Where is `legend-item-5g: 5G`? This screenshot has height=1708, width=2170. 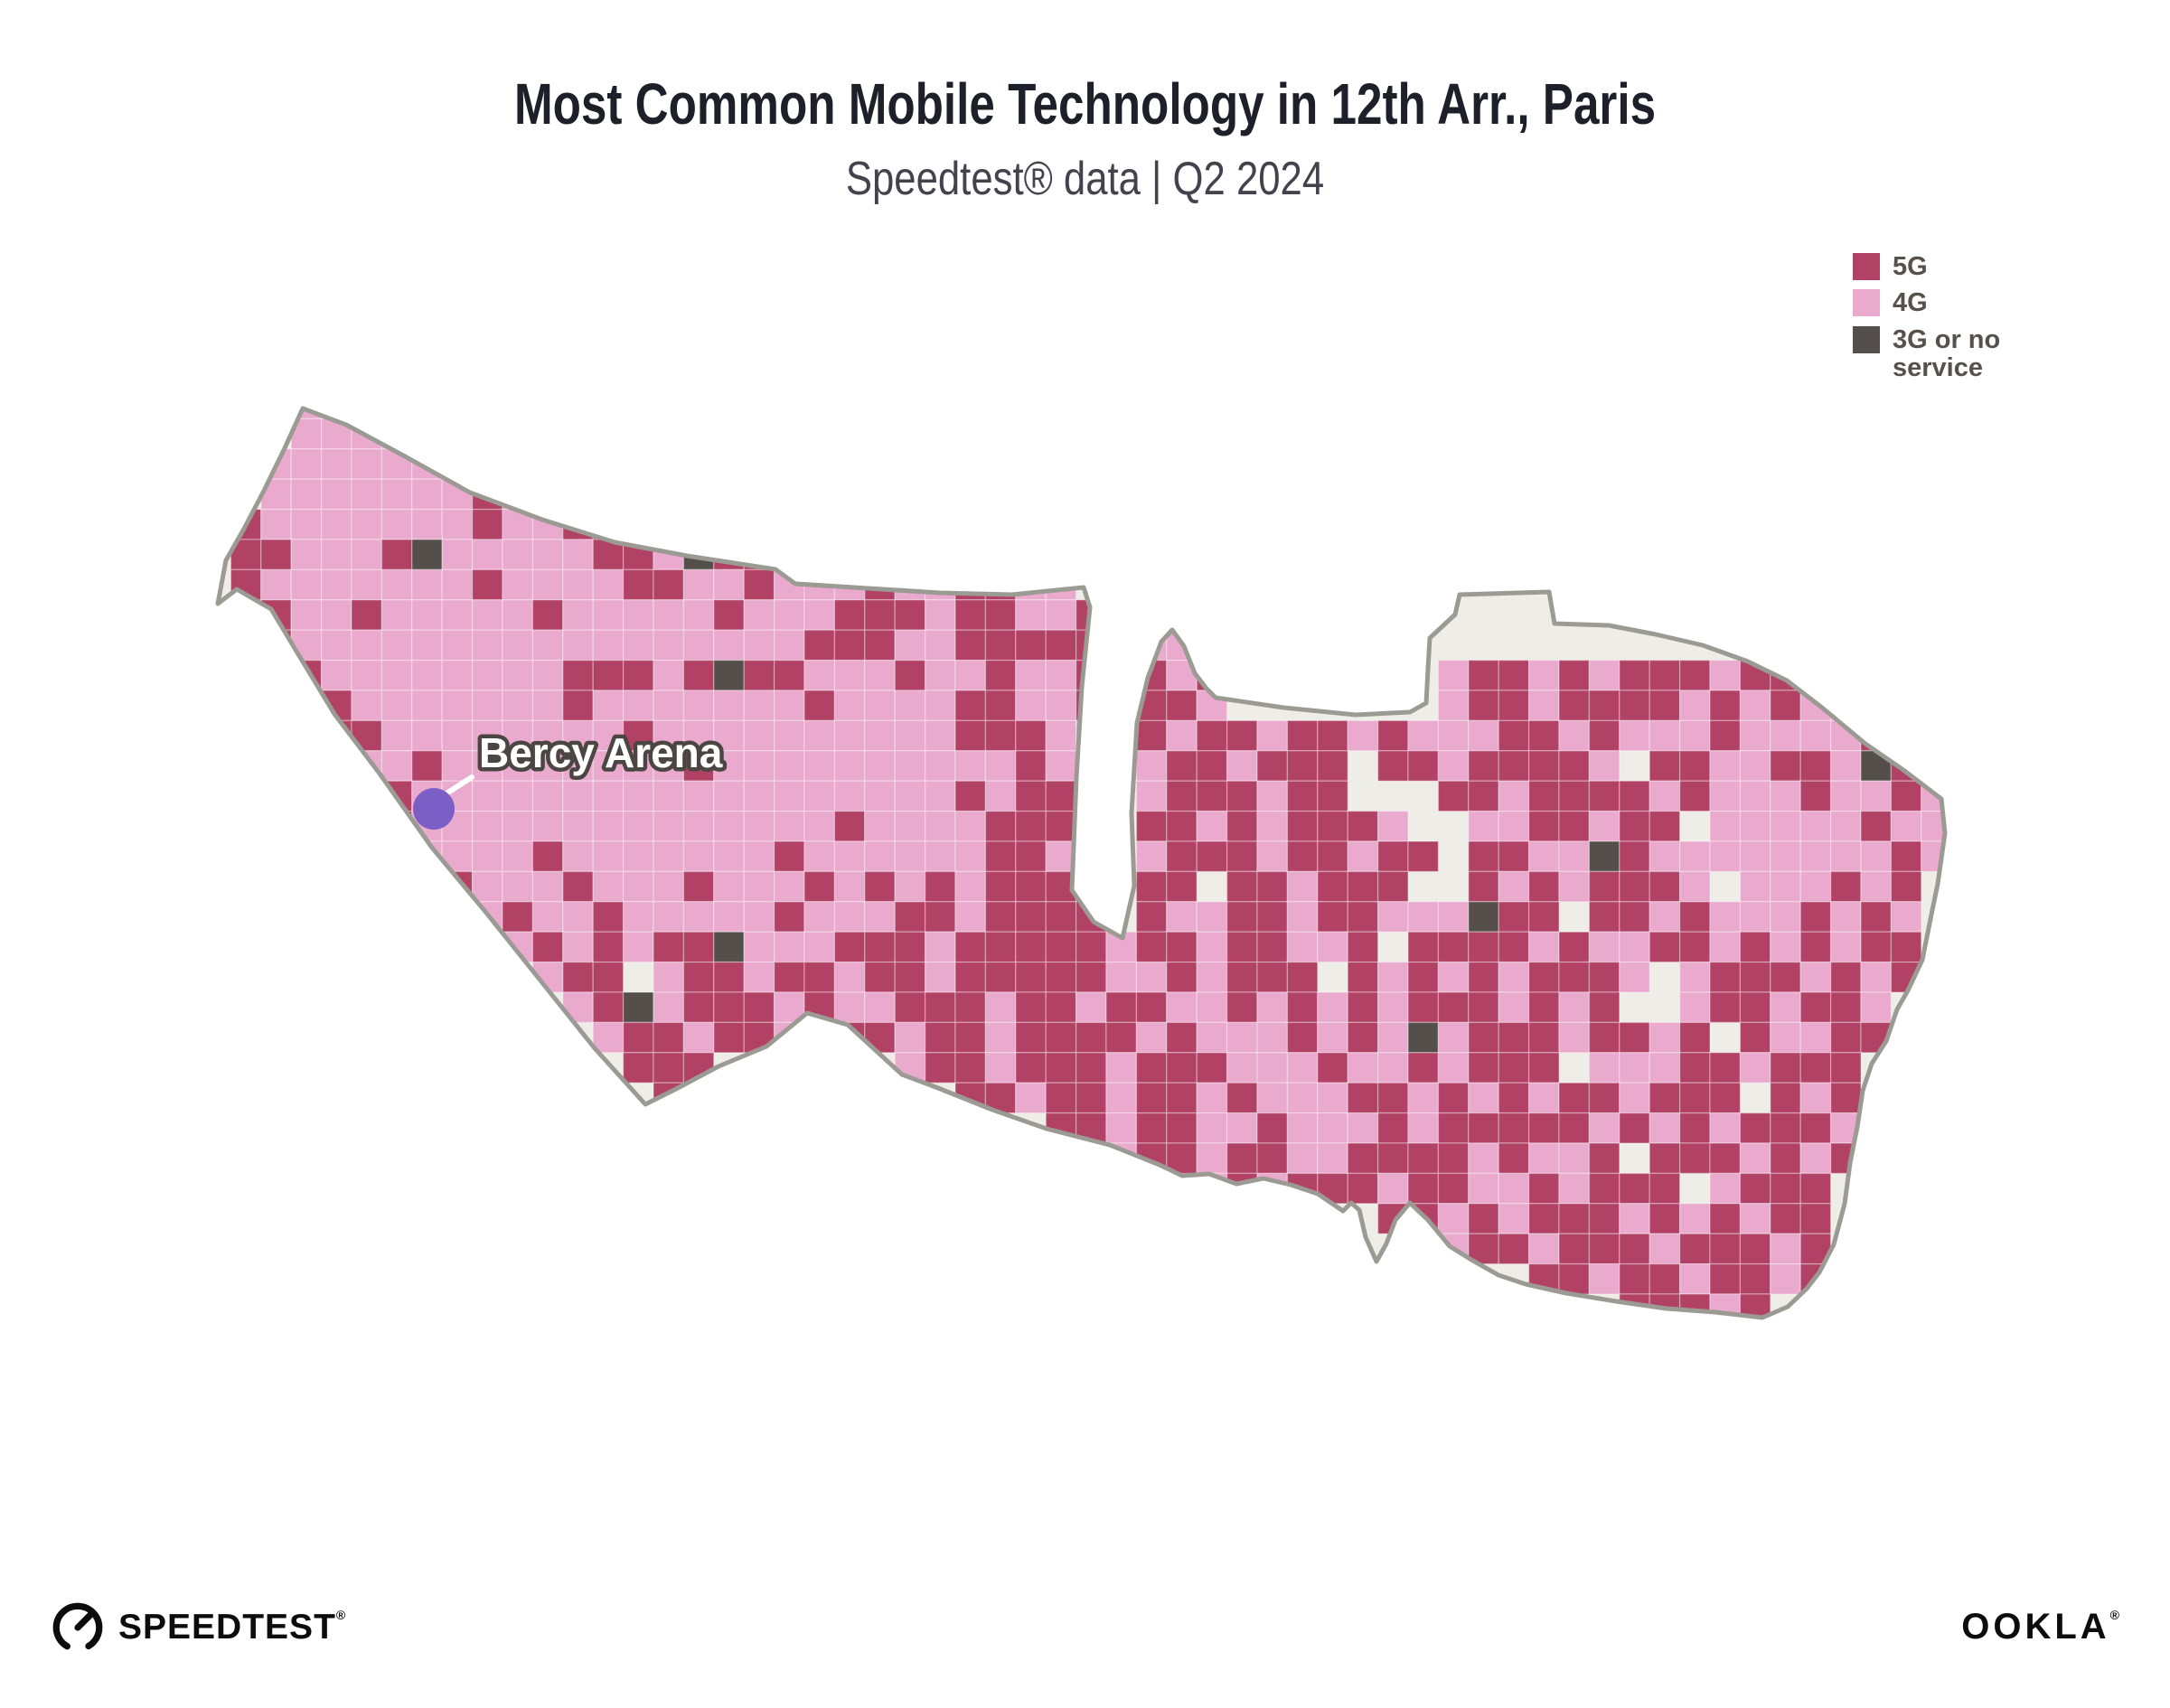 legend-item-5g: 5G is located at coordinates (1927, 266).